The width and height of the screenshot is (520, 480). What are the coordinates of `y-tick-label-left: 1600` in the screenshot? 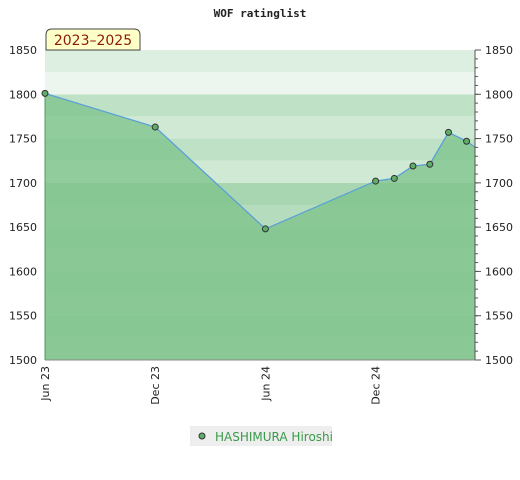 It's located at (23, 271).